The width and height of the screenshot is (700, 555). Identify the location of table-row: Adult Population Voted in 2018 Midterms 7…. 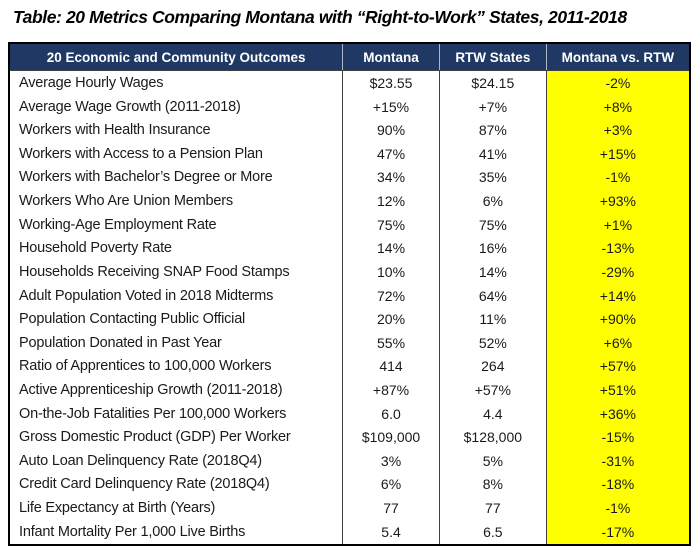
(349, 295).